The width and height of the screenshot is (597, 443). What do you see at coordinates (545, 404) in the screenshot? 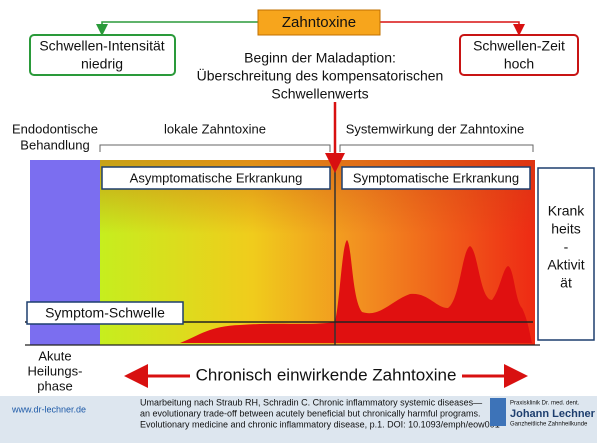
I see `logo-text: Praxisklinik Dr. med. dent.` at bounding box center [545, 404].